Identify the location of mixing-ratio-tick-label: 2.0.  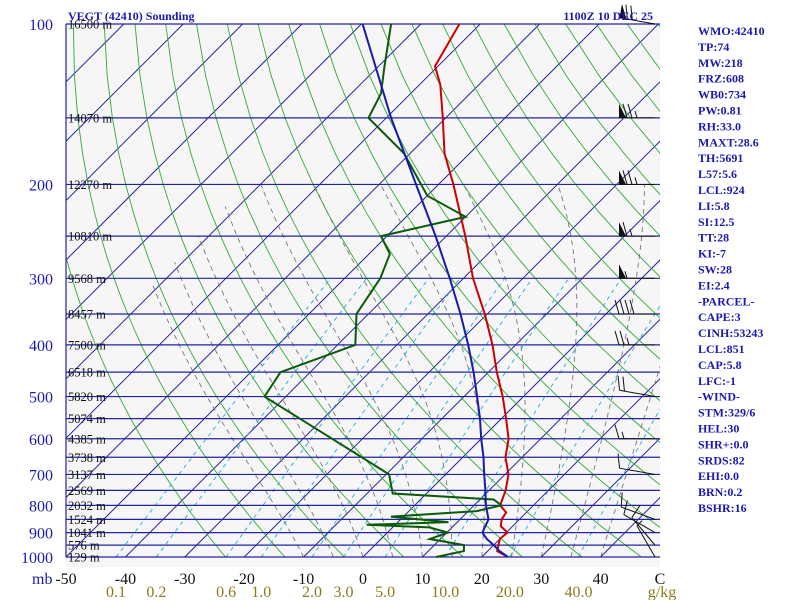
(312, 592).